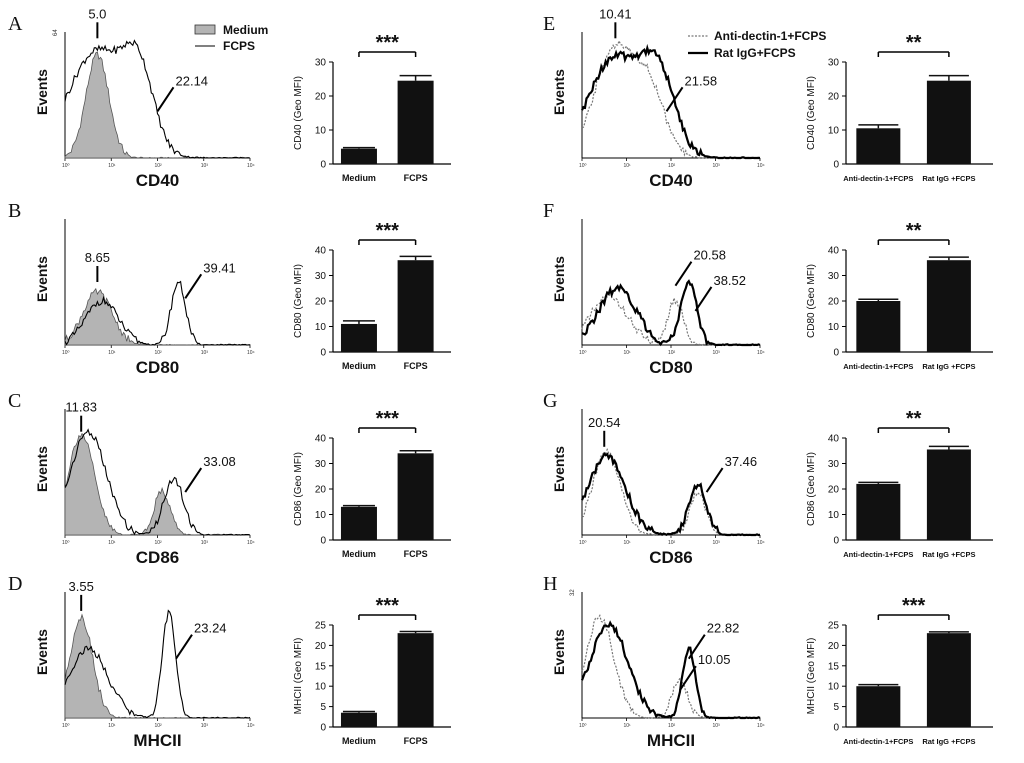 The width and height of the screenshot is (1024, 763). Describe the element at coordinates (372, 670) in the screenshot. I see `bar-chart-D: 0 5 10 15 20 25 MHCII (Geo MFI) Medium FCPS ***` at that location.